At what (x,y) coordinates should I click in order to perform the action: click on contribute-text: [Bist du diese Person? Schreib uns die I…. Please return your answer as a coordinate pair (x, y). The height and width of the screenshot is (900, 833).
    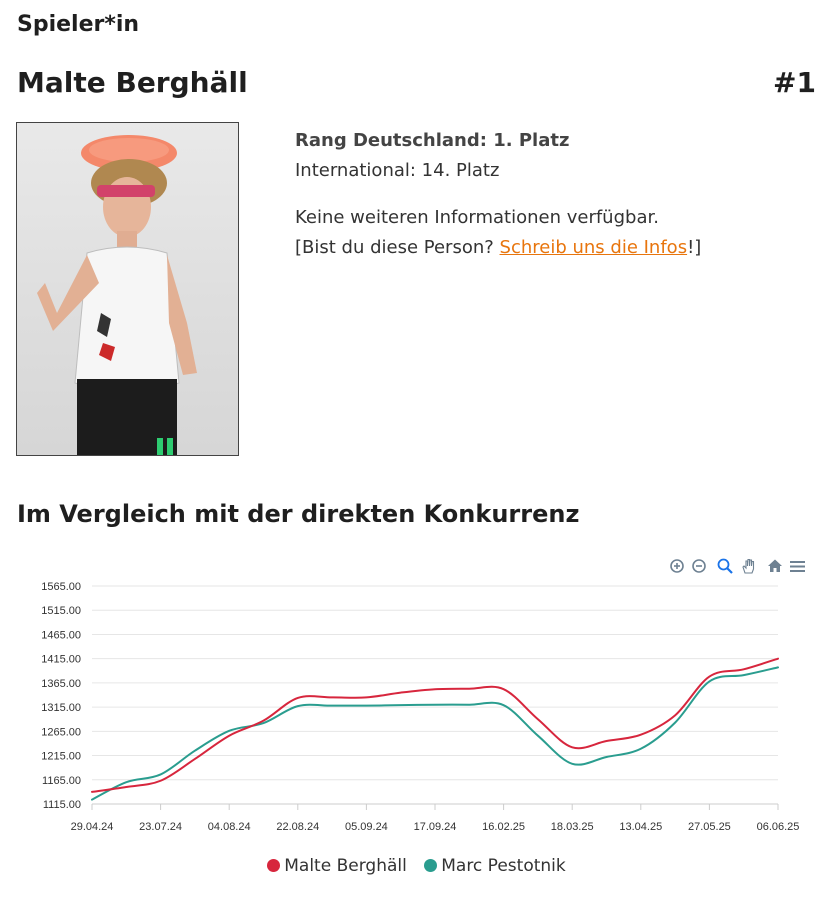
    Looking at the image, I should click on (498, 248).